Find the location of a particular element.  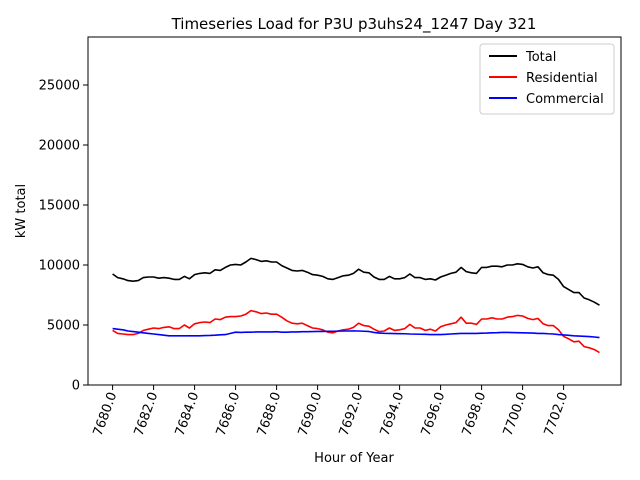

x-tick-label: 7696.0 is located at coordinates (434, 414).